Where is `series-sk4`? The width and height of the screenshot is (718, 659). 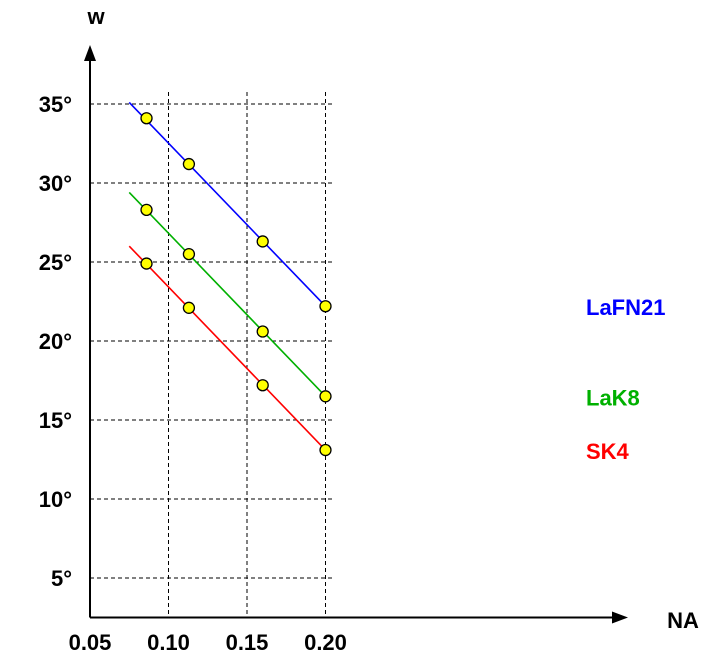 series-sk4 is located at coordinates (230, 351).